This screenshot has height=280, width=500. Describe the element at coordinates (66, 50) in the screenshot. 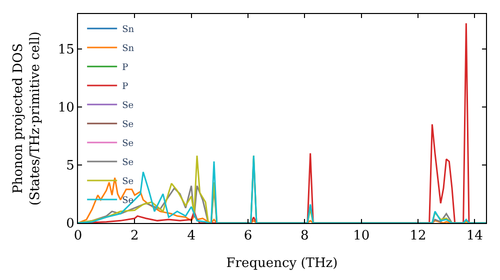

I see `y-tick-label: 15` at that location.